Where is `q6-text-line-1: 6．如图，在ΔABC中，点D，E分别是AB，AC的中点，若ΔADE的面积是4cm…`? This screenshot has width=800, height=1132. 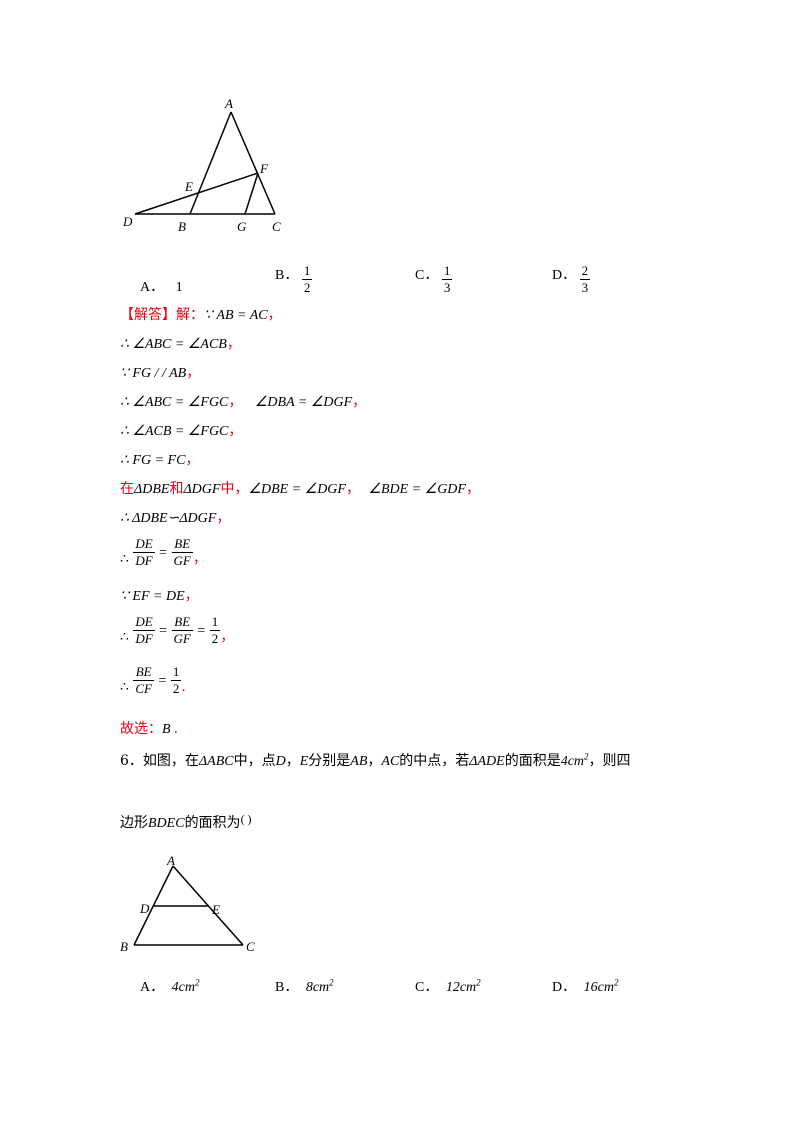
q6-text-line-1: 6．如图，在ΔABC中，点D，E分别是AB，AC的中点，若ΔADE的面积是4cm… is located at coordinates (375, 760).